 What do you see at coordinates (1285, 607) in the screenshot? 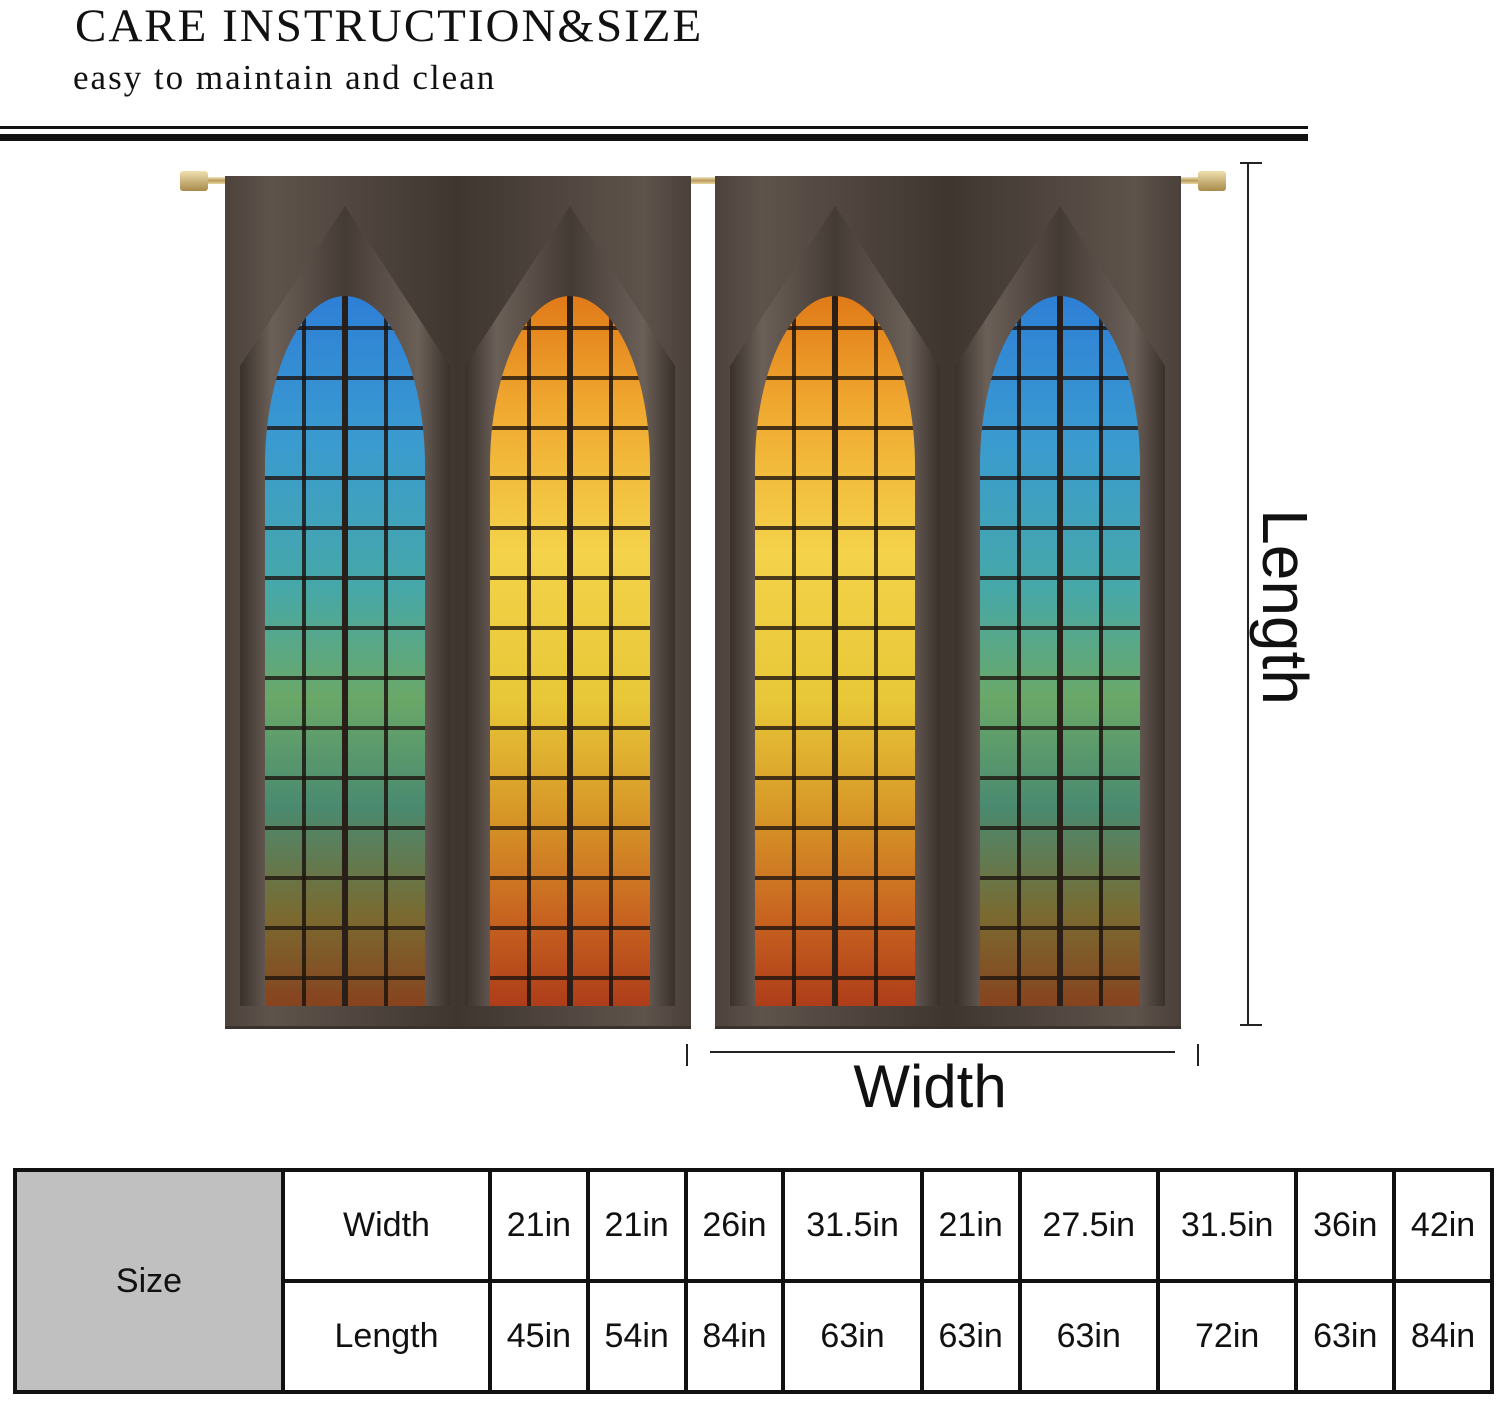
I see `length-label: Length` at bounding box center [1285, 607].